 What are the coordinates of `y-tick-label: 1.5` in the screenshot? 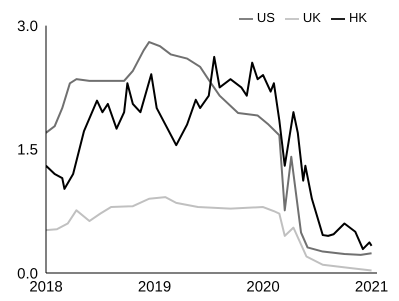 It's located at (27, 150).